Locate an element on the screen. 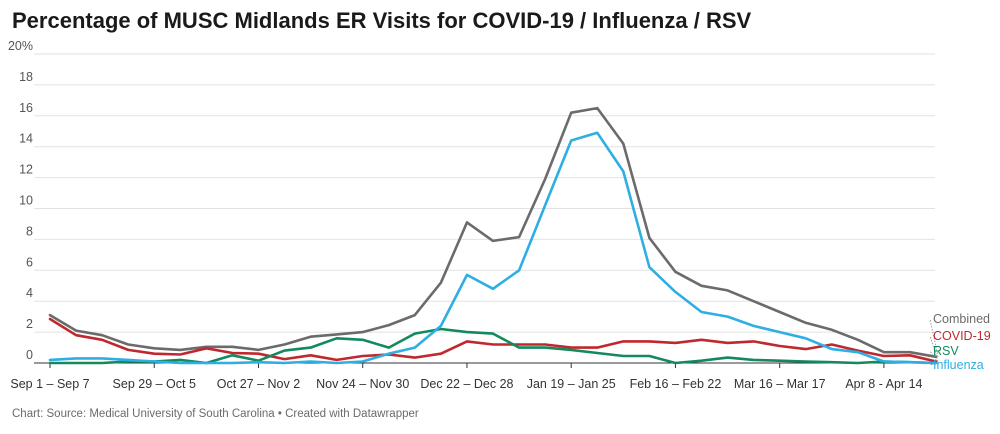 The width and height of the screenshot is (1000, 434). series-label: COVID-19 is located at coordinates (962, 336).